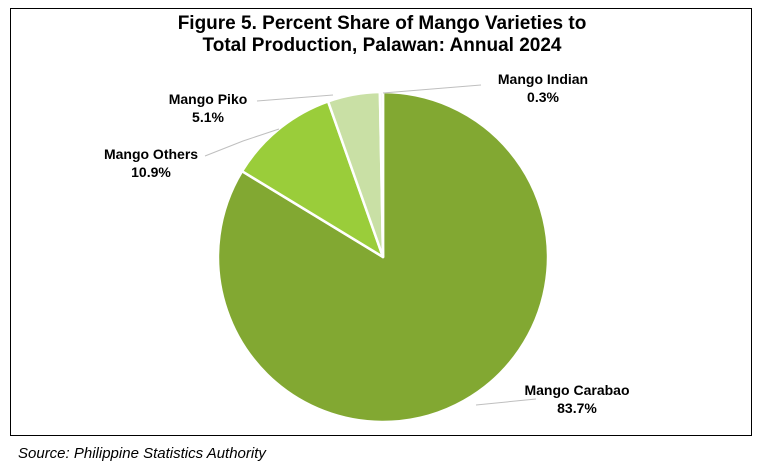  I want to click on slice-value-mango-indian: 0.3%, so click(543, 97).